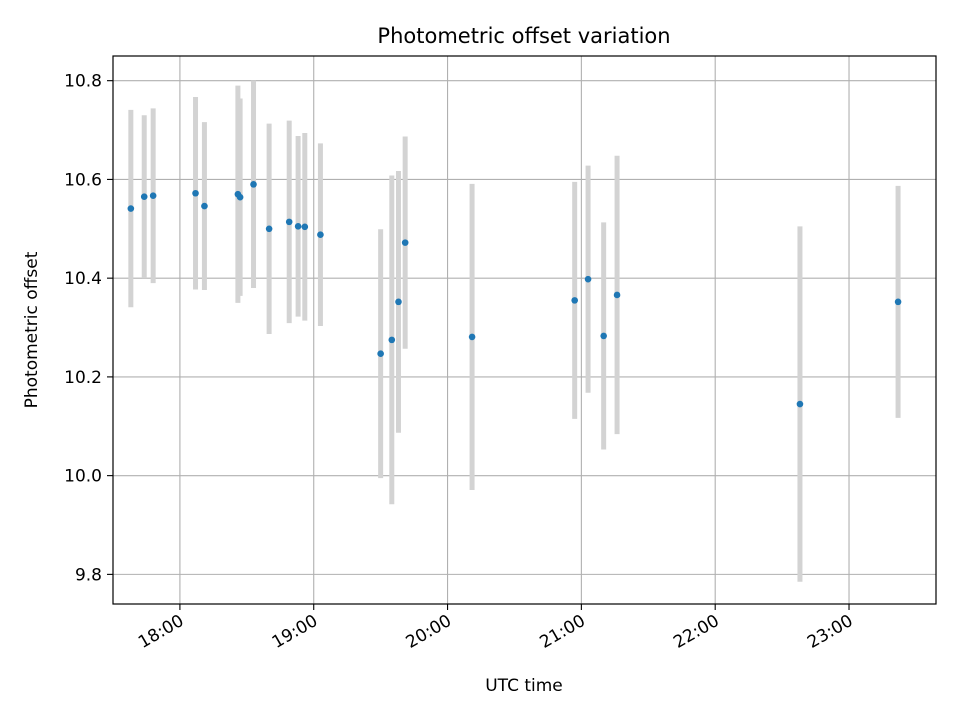 Image resolution: width=960 pixels, height=720 pixels. What do you see at coordinates (88, 328) in the screenshot?
I see `y-axis-ticks: 9.8 10.0 10.2 10.4 10.6 10.8` at bounding box center [88, 328].